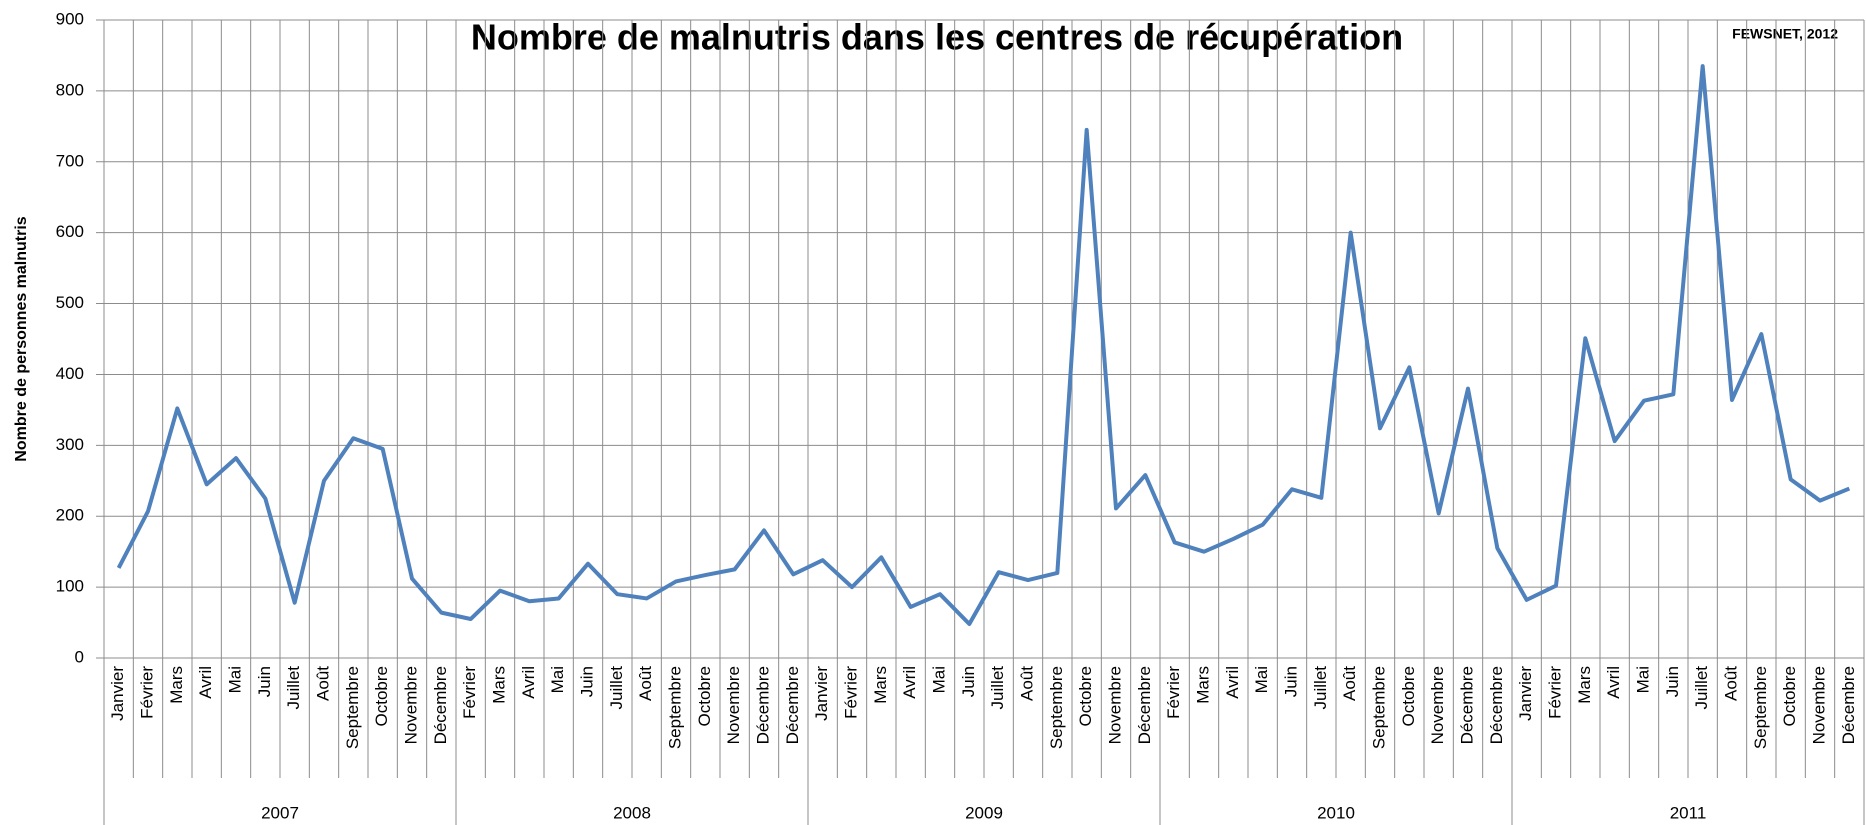 This screenshot has width=1866, height=825. Describe the element at coordinates (70, 302) in the screenshot. I see `y-tick-label: 500` at that location.